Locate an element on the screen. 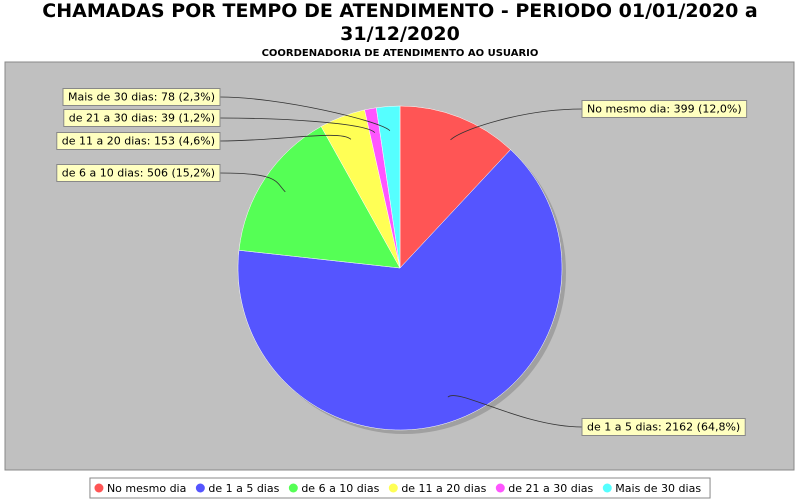 The height and width of the screenshot is (500, 800). slice-label: No mesmo dia: 399 (12,0%) is located at coordinates (664, 109).